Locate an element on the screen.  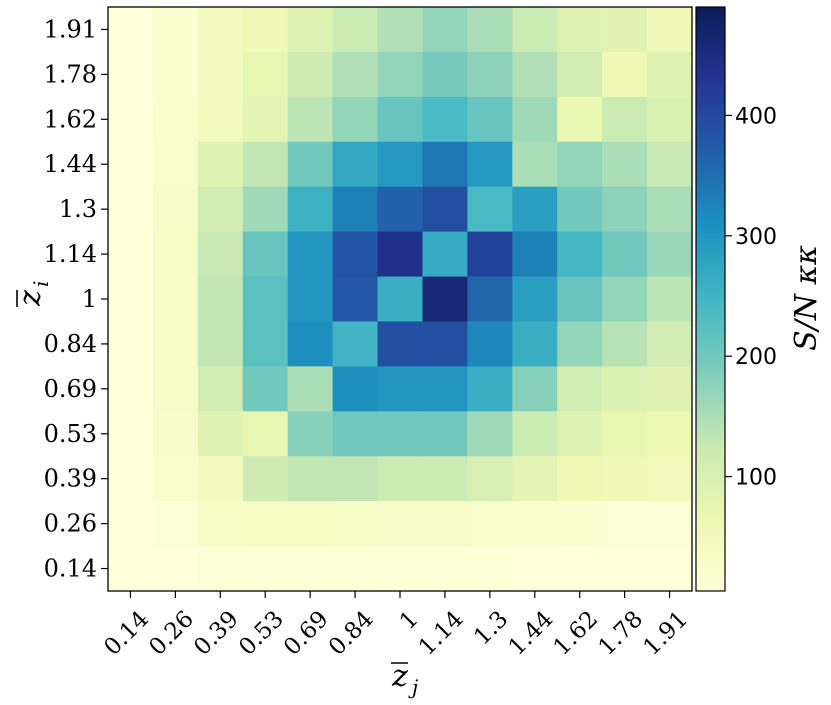
svg-text: i is located at coordinates (41, 284).